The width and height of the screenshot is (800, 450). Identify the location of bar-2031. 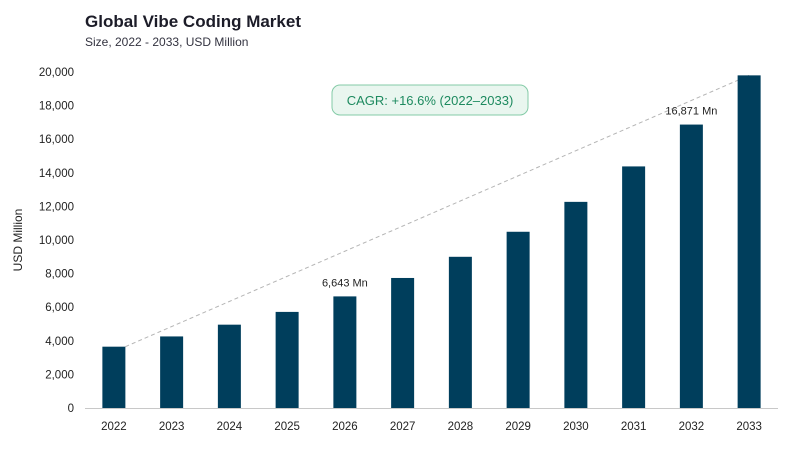
(634, 287).